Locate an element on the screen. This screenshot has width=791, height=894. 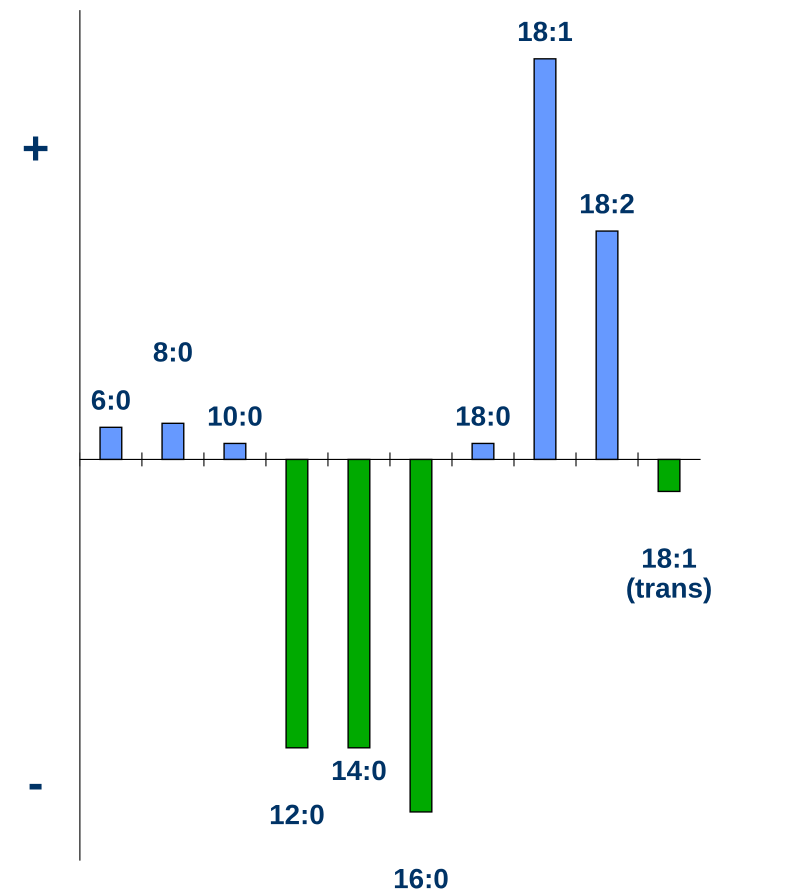
x-tick-label: 18:0 is located at coordinates (483, 416).